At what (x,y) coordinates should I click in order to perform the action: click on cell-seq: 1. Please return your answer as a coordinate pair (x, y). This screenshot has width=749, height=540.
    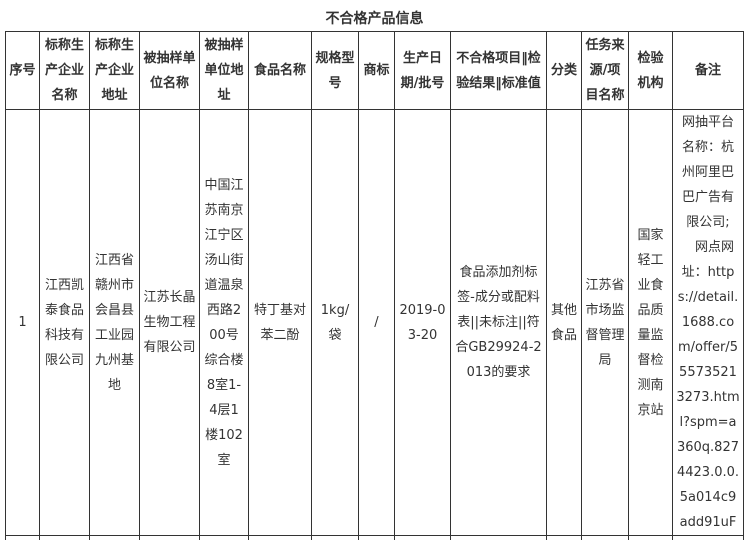
    Looking at the image, I should click on (22, 322).